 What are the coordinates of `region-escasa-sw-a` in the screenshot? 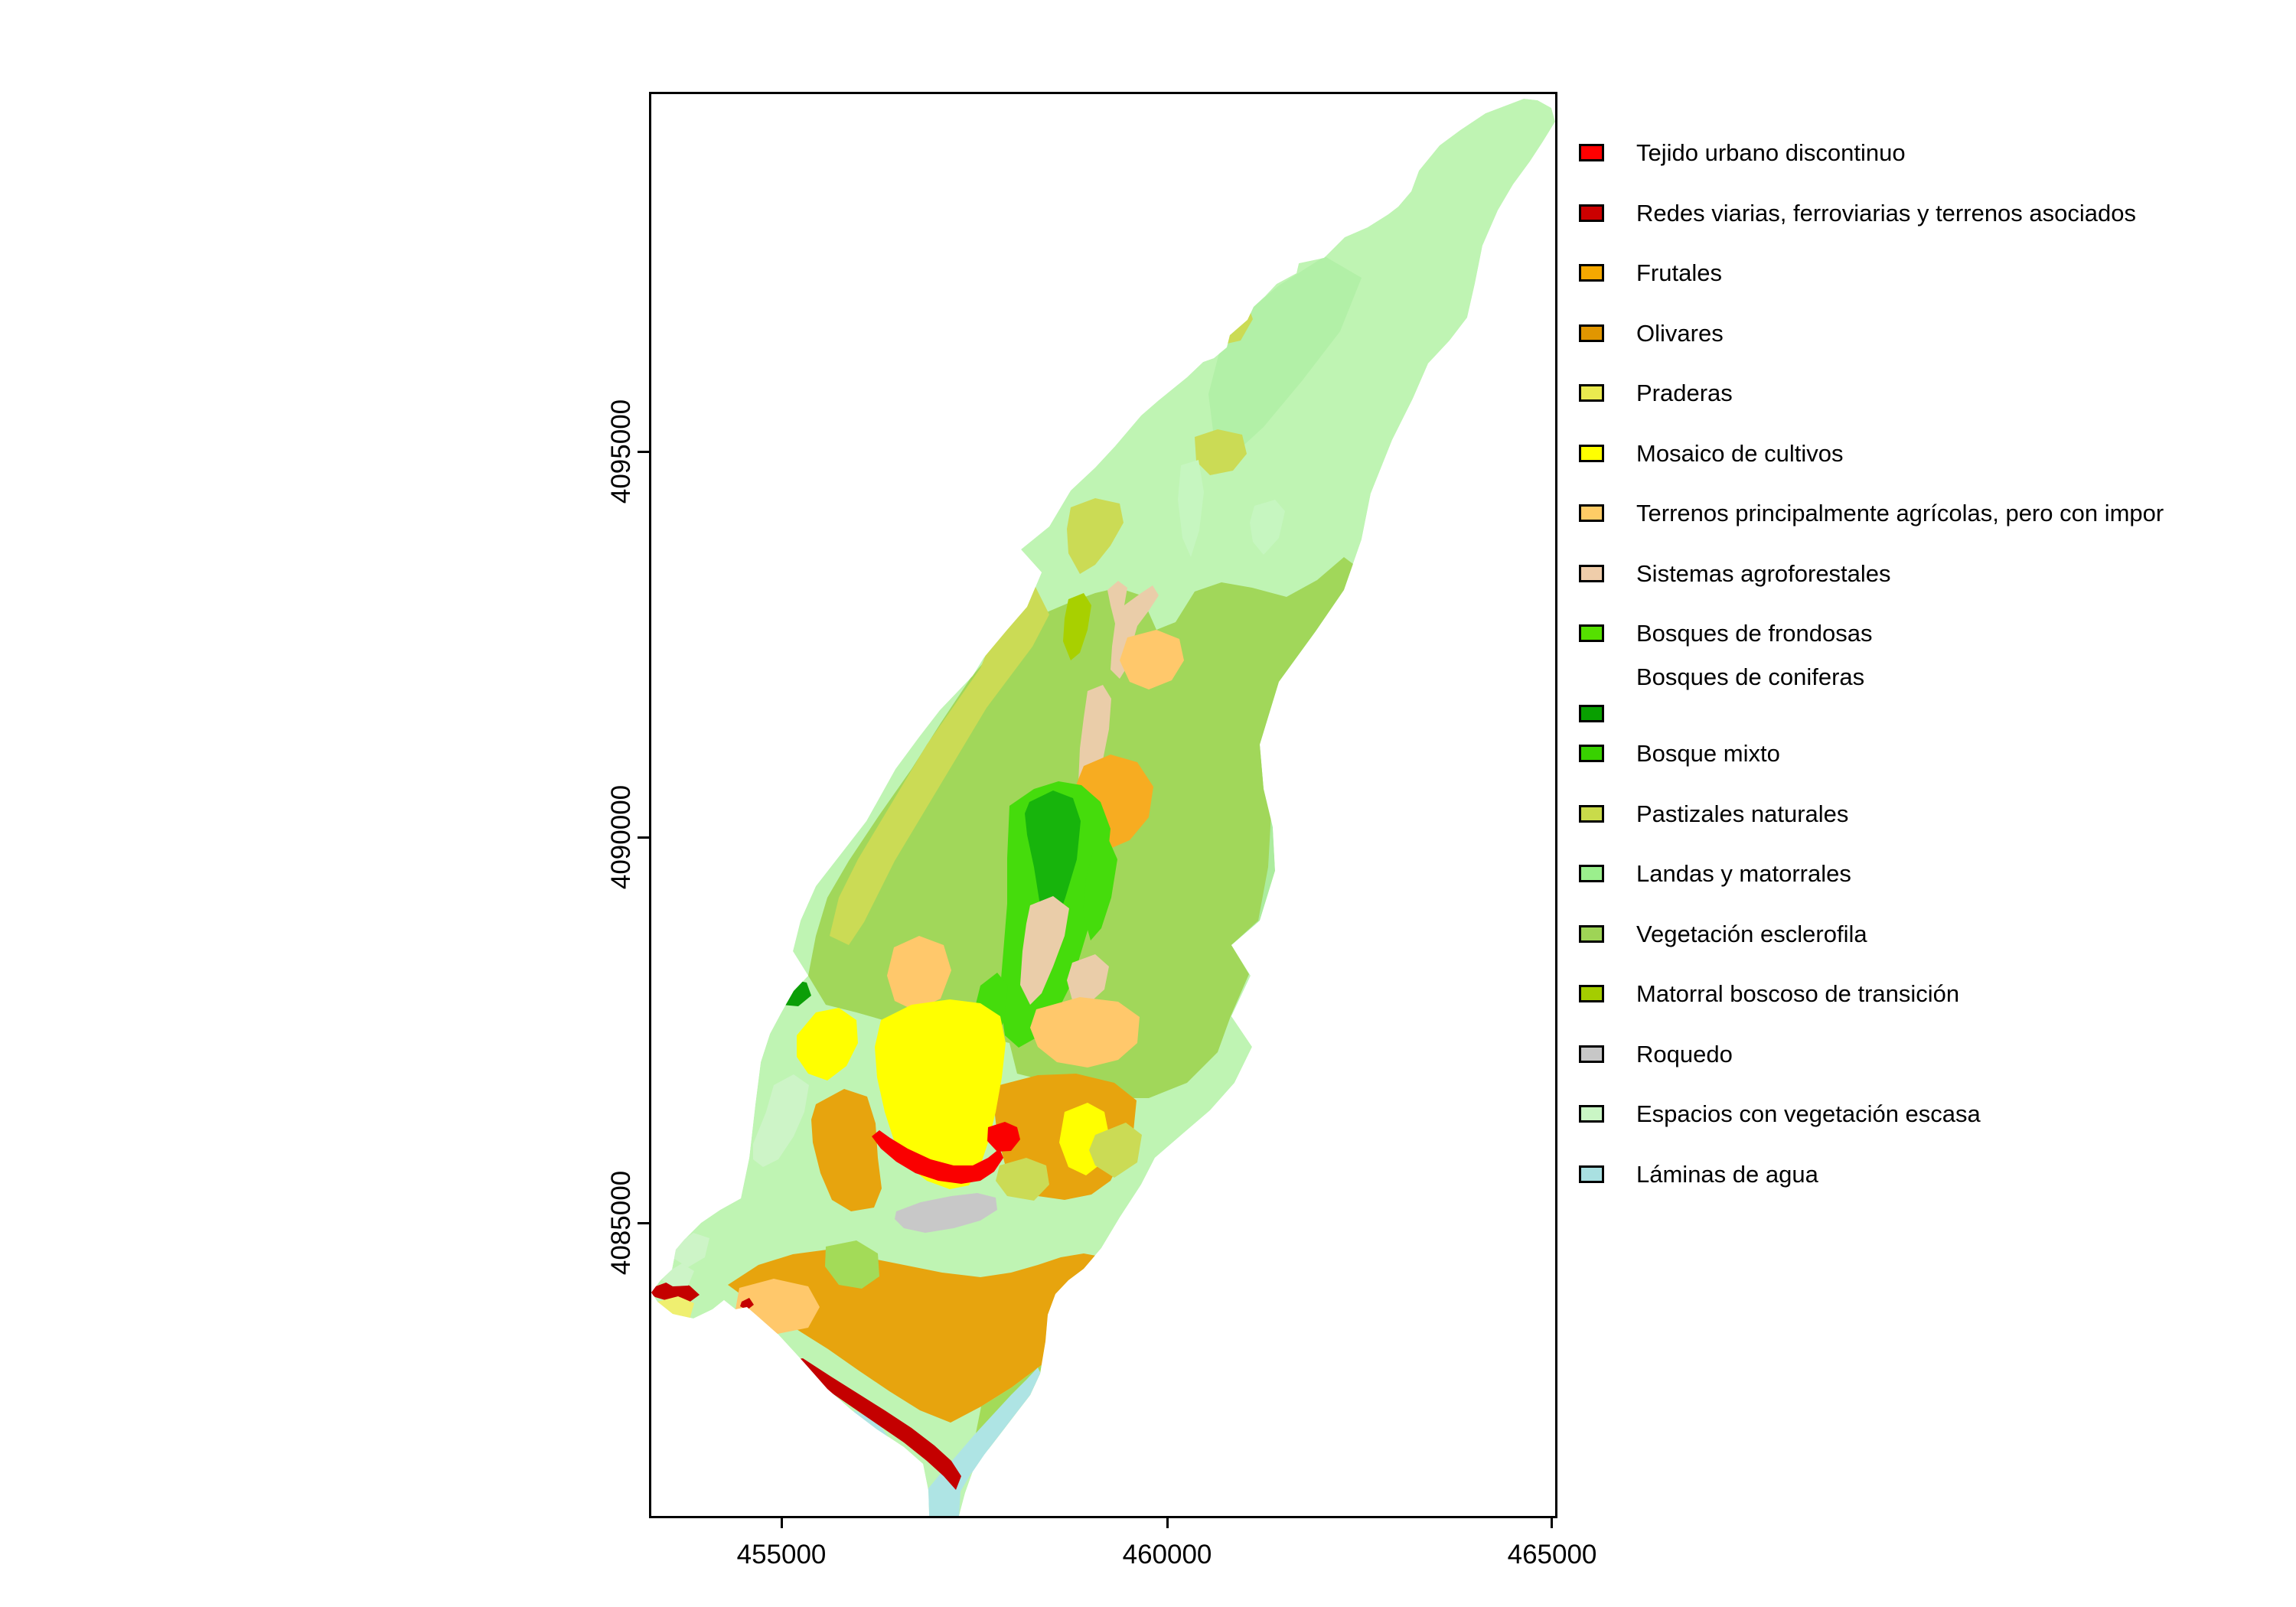 It's located at (691, 1250).